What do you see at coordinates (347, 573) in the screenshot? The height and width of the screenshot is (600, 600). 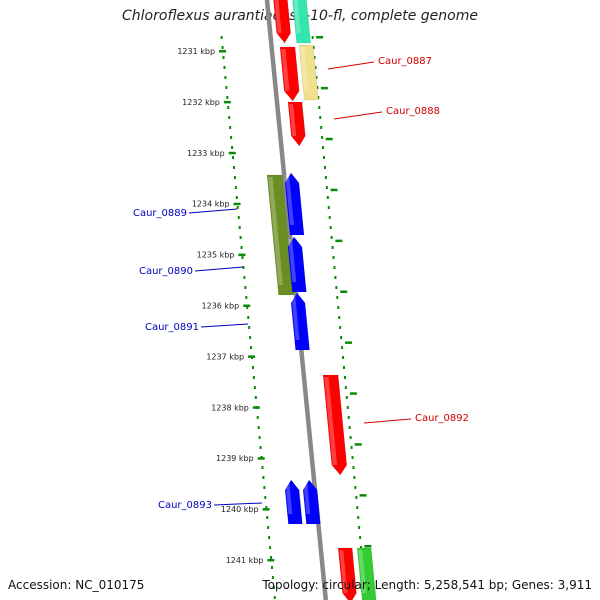 I see `gene-bottom-red` at bounding box center [347, 573].